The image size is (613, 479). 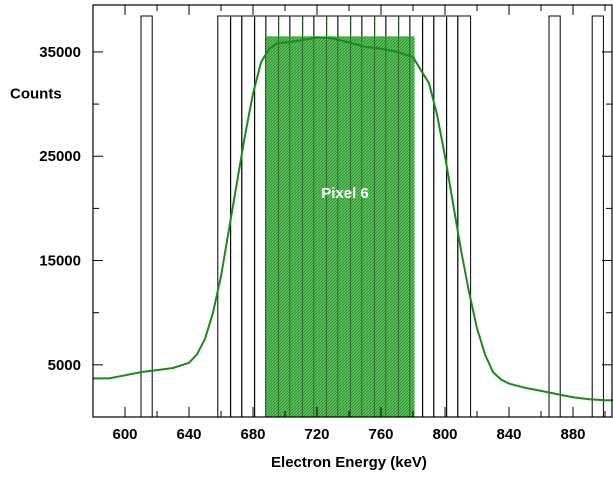 I want to click on y-axis-title: Counts, so click(x=36, y=94).